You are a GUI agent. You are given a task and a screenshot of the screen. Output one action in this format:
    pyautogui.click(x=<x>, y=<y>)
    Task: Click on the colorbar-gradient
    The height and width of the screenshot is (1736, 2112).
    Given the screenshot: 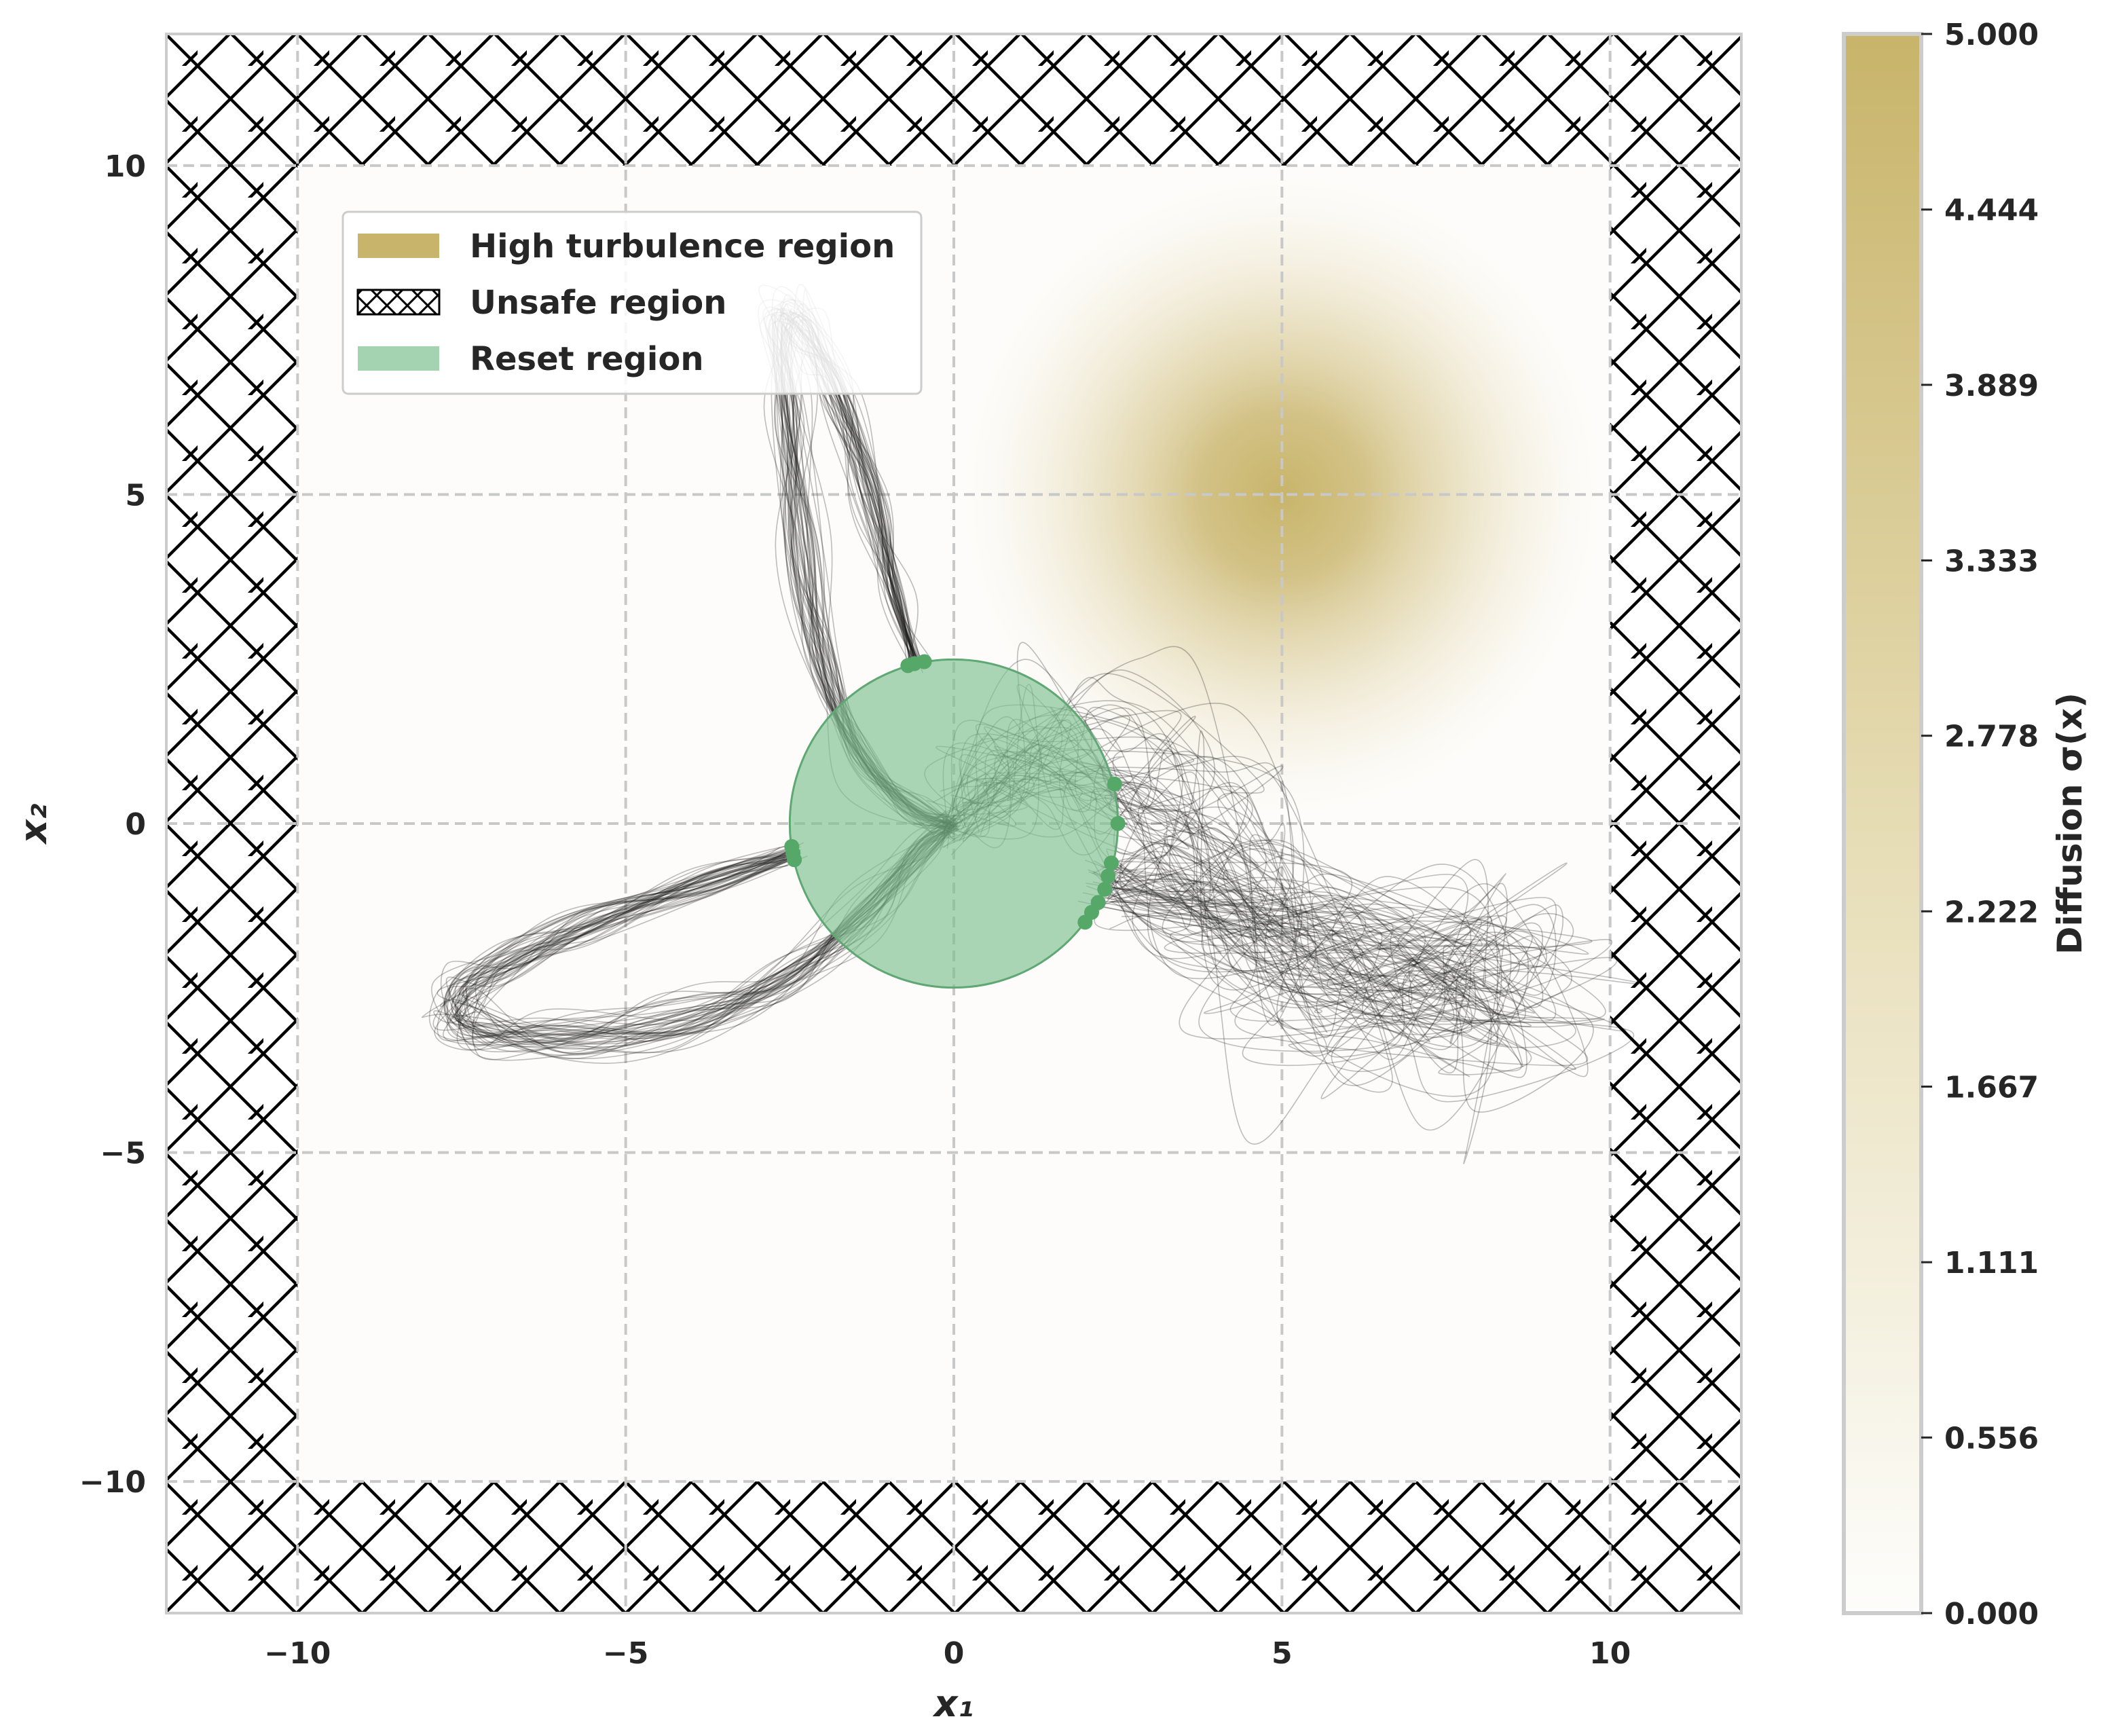 What is the action you would take?
    pyautogui.click(x=1882, y=824)
    